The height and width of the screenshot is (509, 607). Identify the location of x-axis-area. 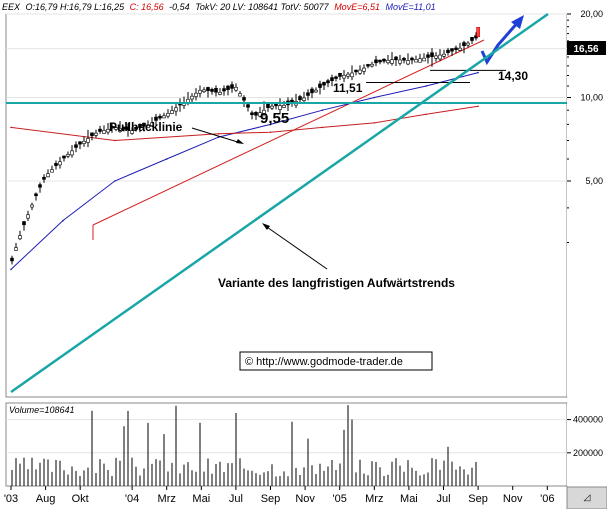
(303, 498).